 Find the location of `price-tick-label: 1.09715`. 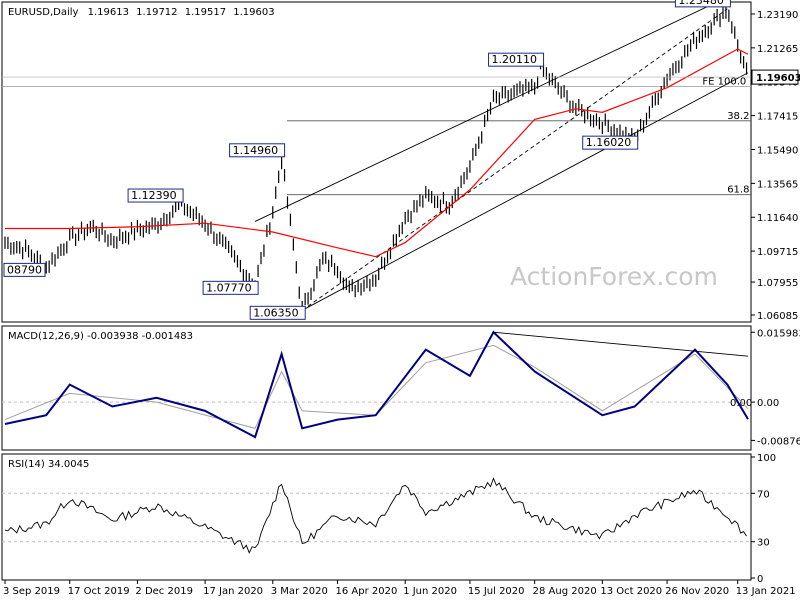

price-tick-label: 1.09715 is located at coordinates (777, 252).